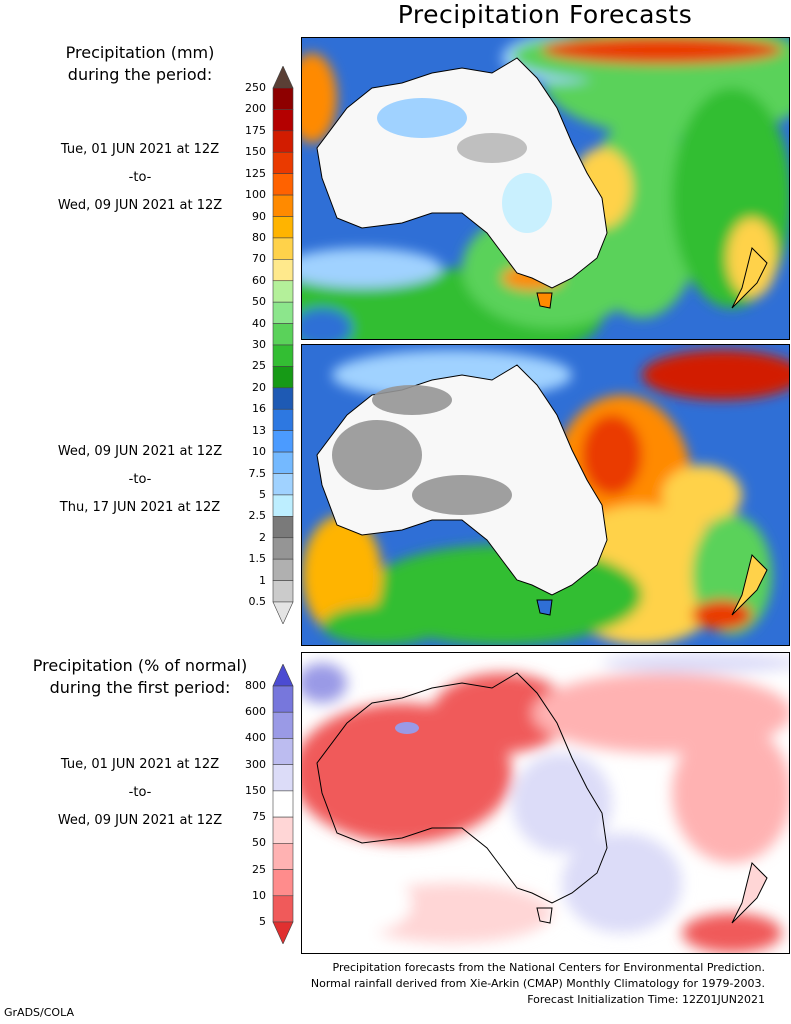 This screenshot has width=791, height=1024. I want to click on mm-bar-top-triangle, so click(283, 77).